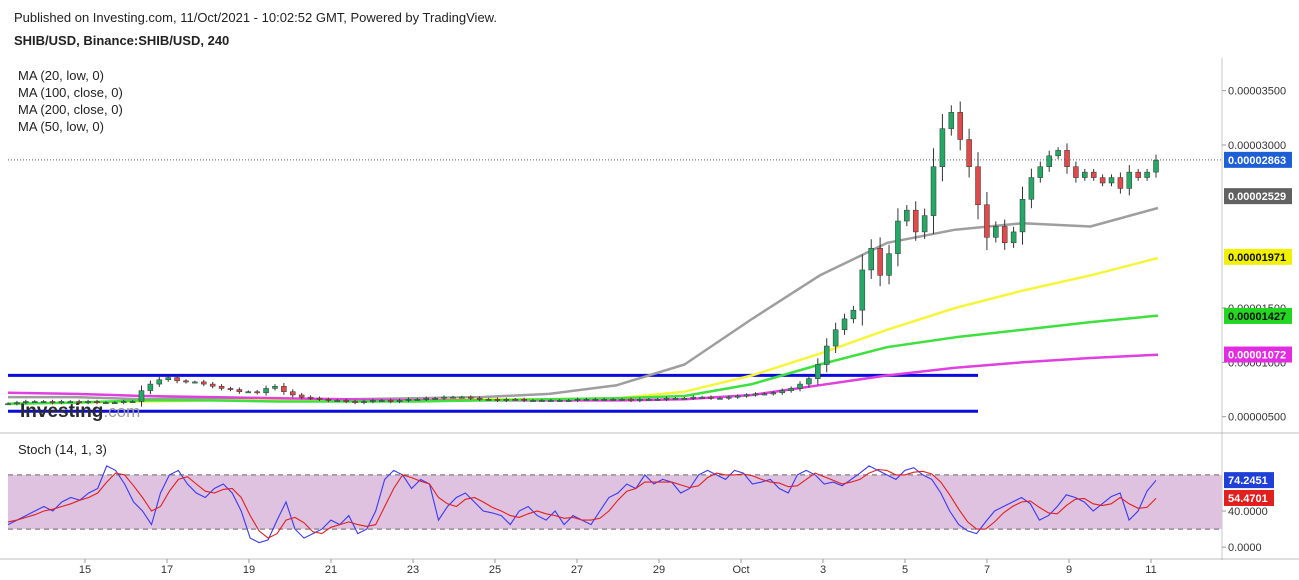  What do you see at coordinates (70, 92) in the screenshot?
I see `legend-ma-100-close: MA (100, close, 0)` at bounding box center [70, 92].